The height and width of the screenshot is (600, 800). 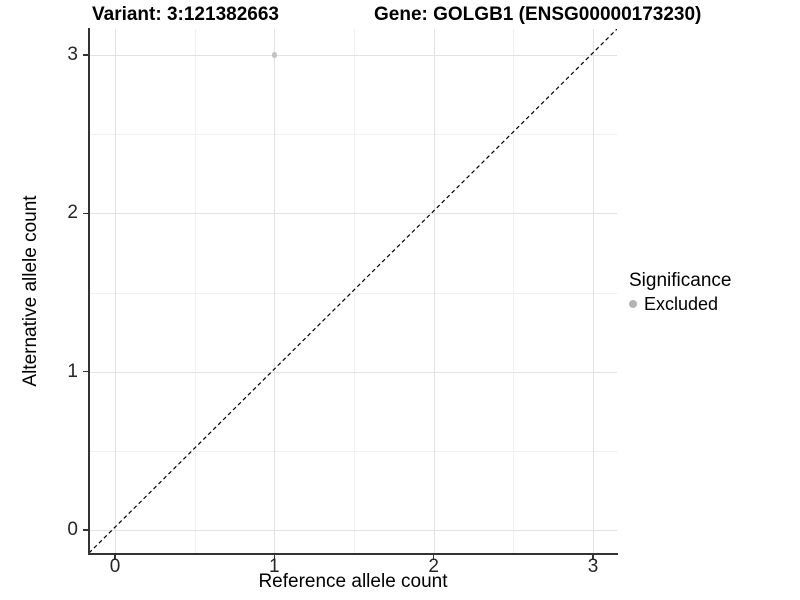 What do you see at coordinates (274, 566) in the screenshot?
I see `x-tick-label: 1` at bounding box center [274, 566].